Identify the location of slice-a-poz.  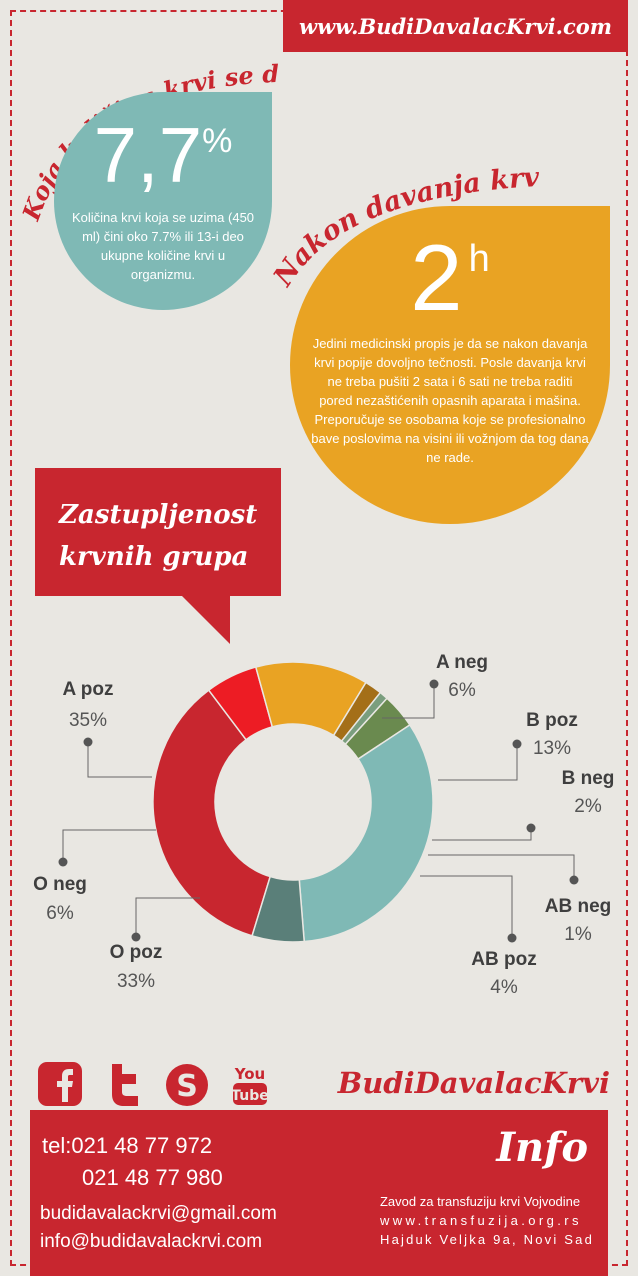
(212, 813).